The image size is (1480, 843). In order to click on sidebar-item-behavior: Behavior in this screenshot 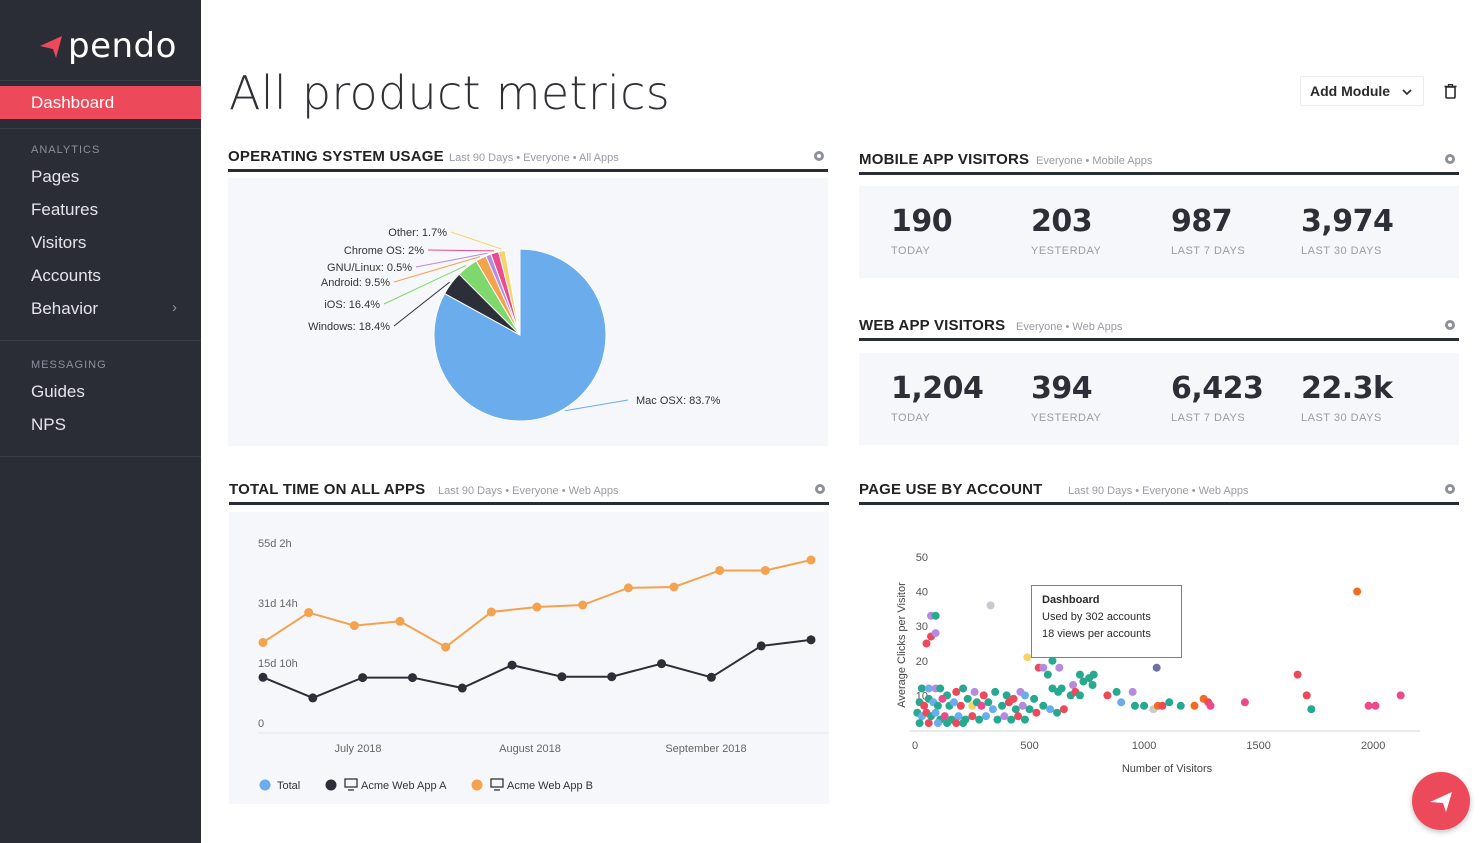, I will do `click(65, 308)`.